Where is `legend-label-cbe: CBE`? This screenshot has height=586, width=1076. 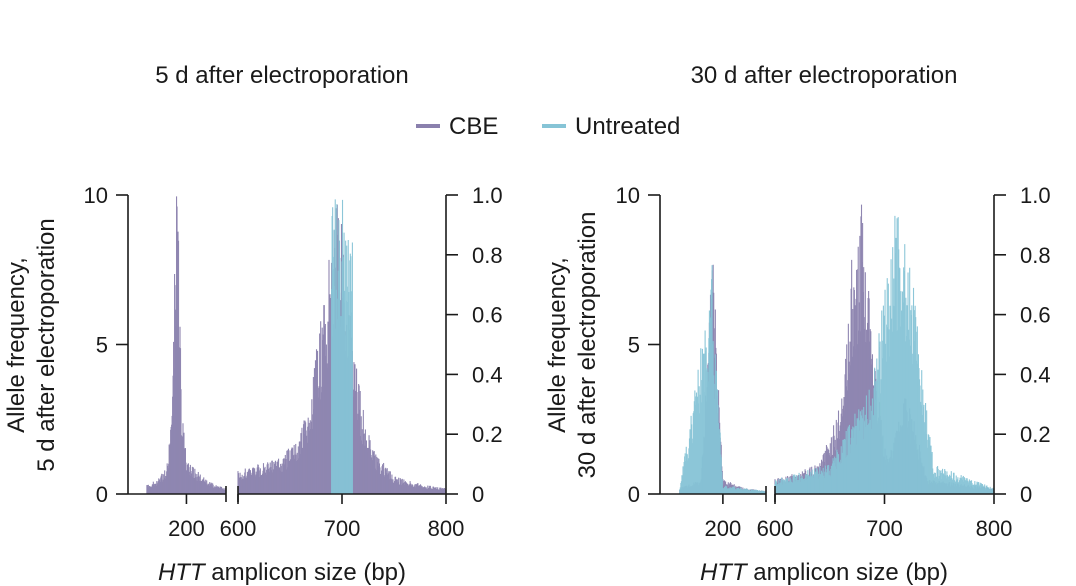
legend-label-cbe: CBE is located at coordinates (473, 126).